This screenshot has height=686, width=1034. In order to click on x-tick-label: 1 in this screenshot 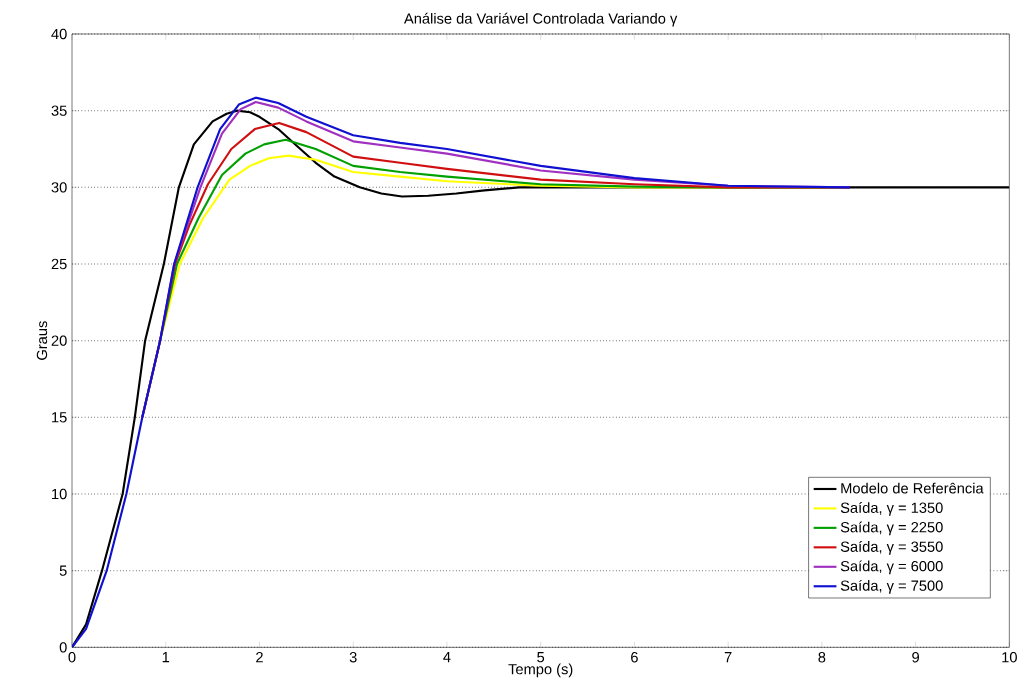, I will do `click(166, 657)`.